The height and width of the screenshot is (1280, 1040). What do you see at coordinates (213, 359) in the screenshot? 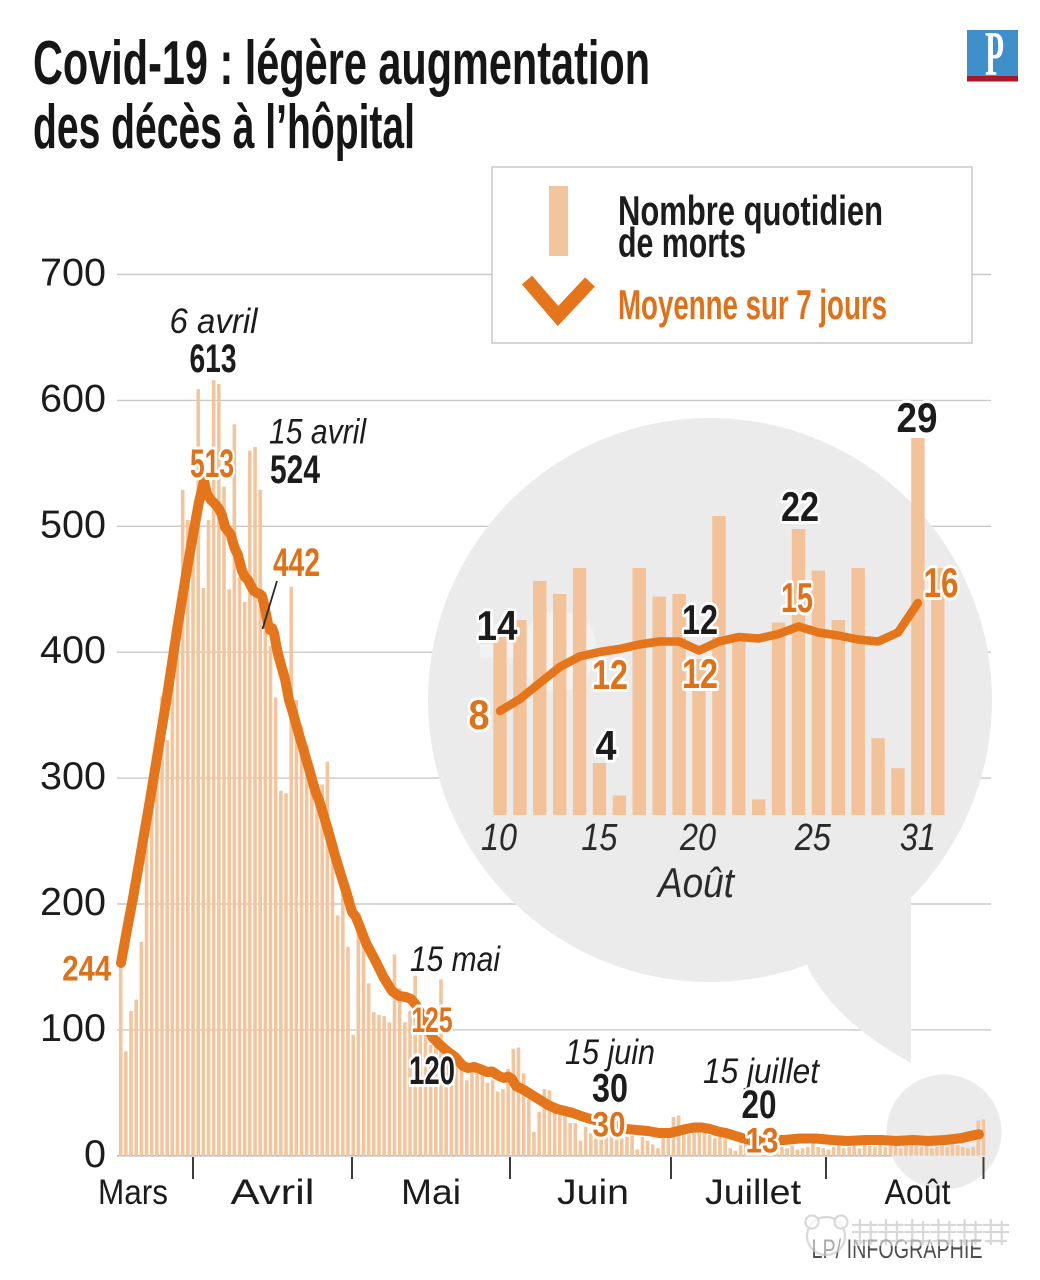
I see `svg-text: 613` at bounding box center [213, 359].